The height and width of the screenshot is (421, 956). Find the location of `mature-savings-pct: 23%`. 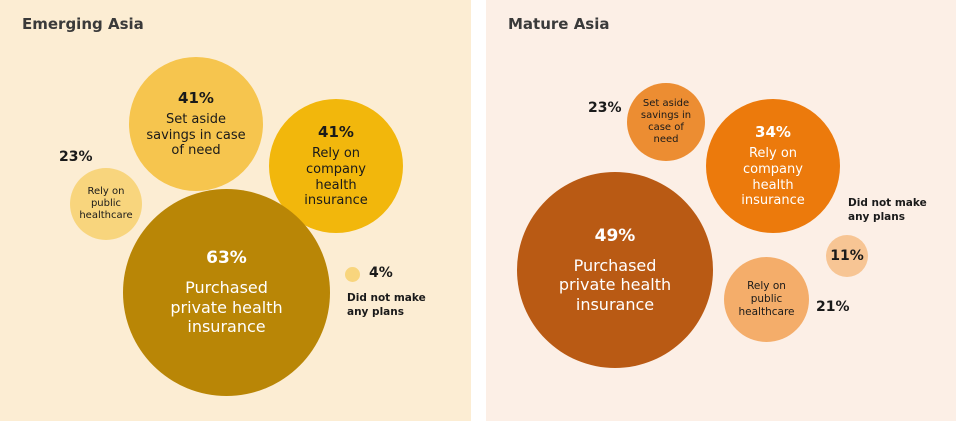

mature-savings-pct: 23% is located at coordinates (605, 108).